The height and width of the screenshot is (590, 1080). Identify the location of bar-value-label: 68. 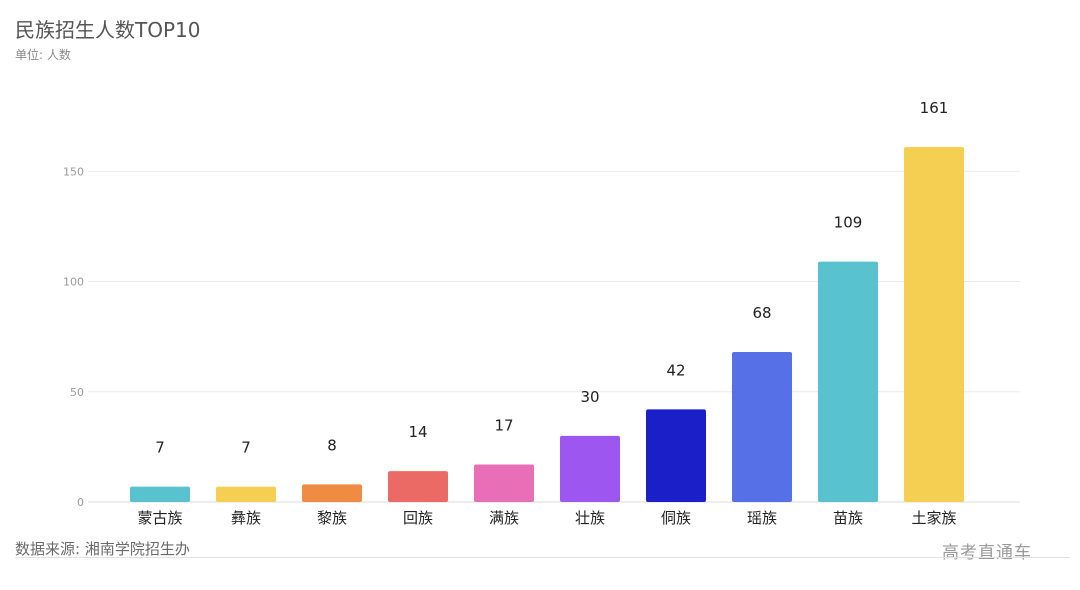
(761, 313).